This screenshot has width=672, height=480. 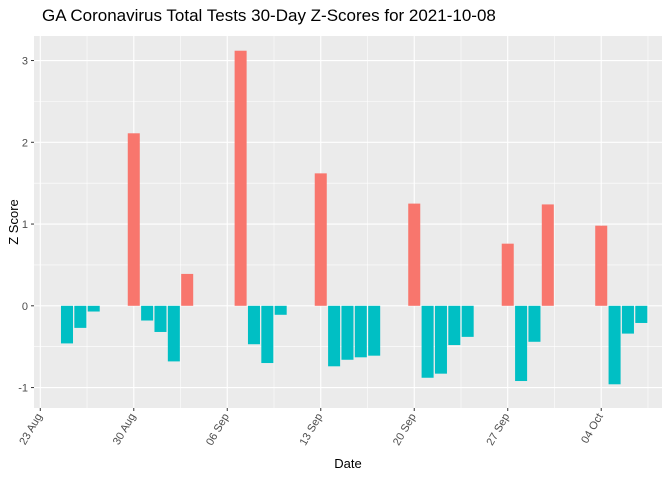 What do you see at coordinates (405, 430) in the screenshot?
I see `x-tick-label: 20 Sep` at bounding box center [405, 430].